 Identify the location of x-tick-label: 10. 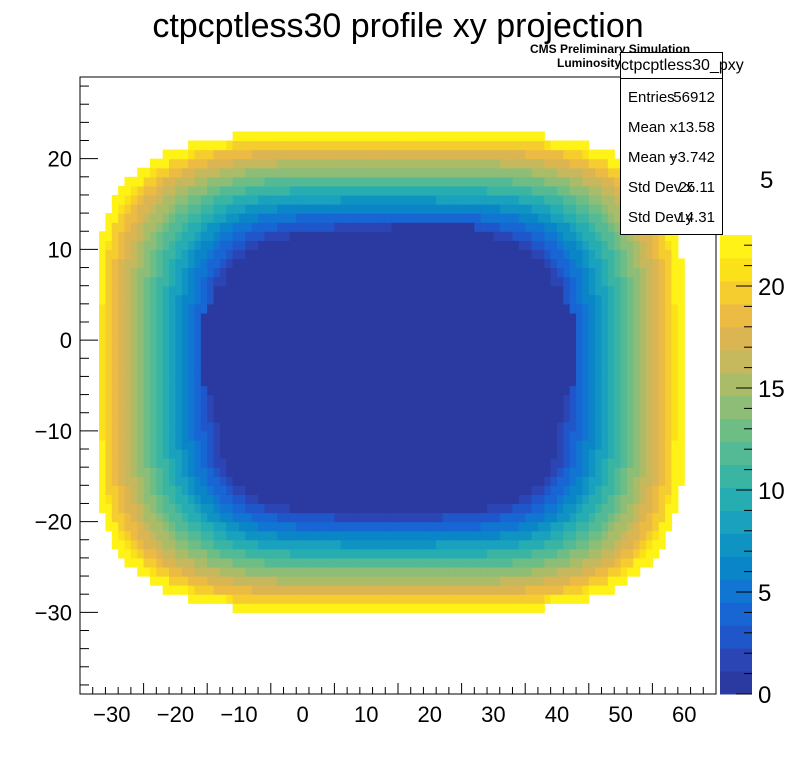
(366, 714).